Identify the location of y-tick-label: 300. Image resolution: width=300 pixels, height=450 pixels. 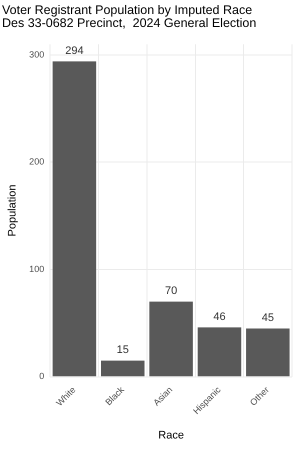
(36, 54).